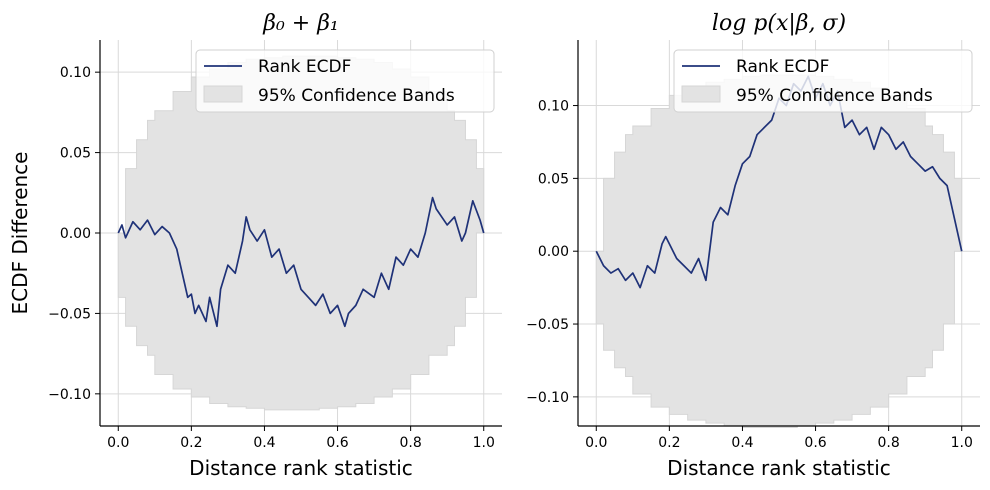 Image resolution: width=990 pixels, height=490 pixels. Describe the element at coordinates (779, 23) in the screenshot. I see `chart-title-right: log p(x|β, σ)` at that location.